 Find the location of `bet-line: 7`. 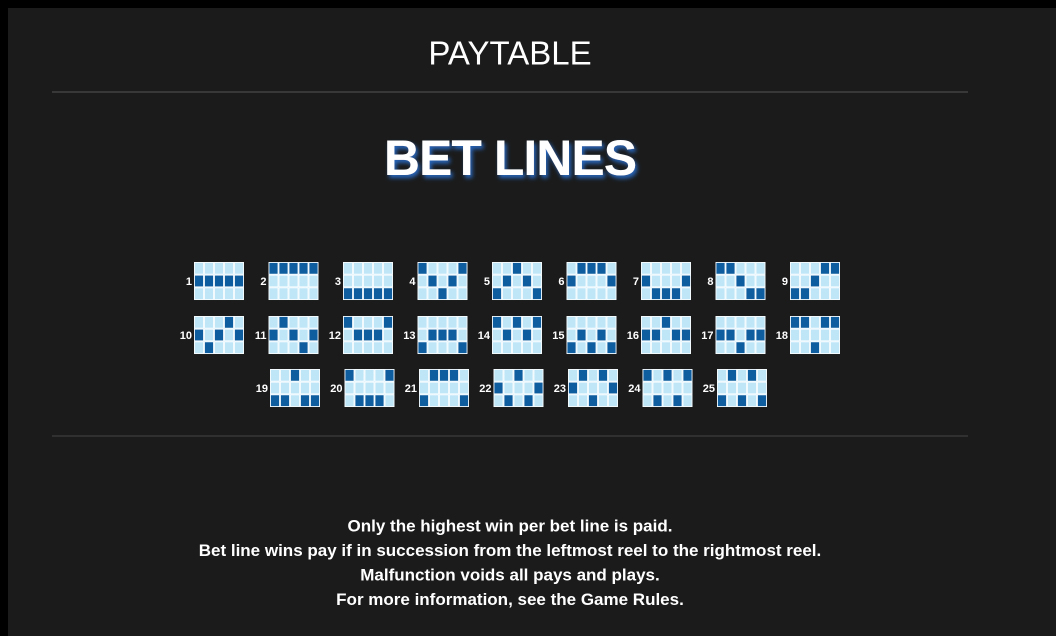

bet-line: 7 is located at coordinates (662, 281).